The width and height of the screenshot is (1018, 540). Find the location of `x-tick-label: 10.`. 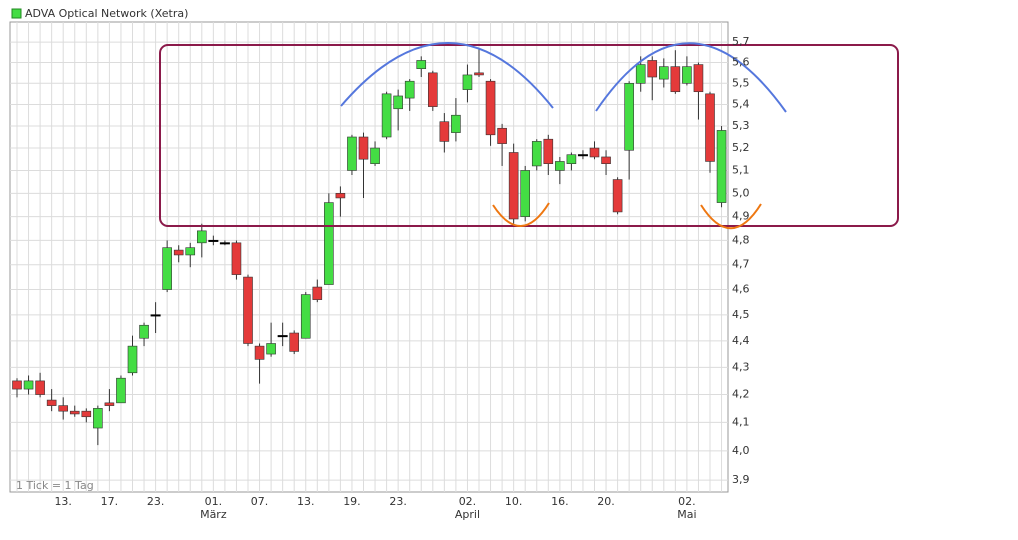

x-tick-label: 10. is located at coordinates (514, 501).